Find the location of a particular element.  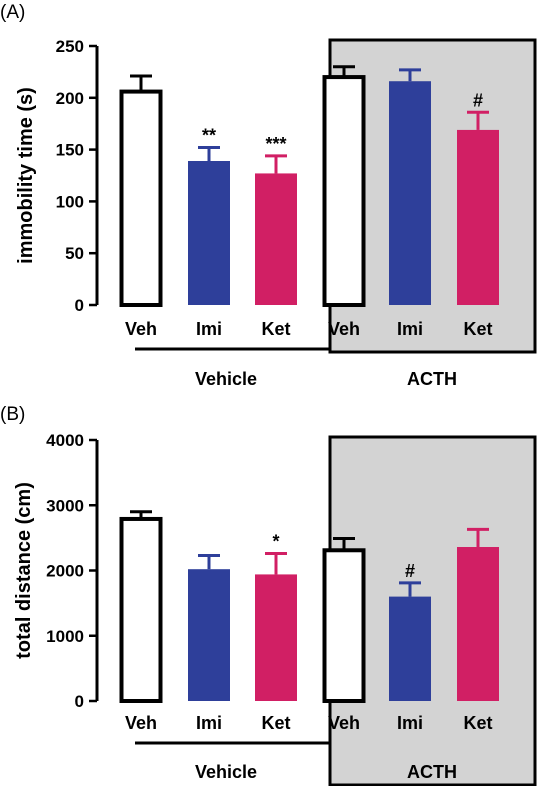

y-tick-label: 200 is located at coordinates (70, 98).